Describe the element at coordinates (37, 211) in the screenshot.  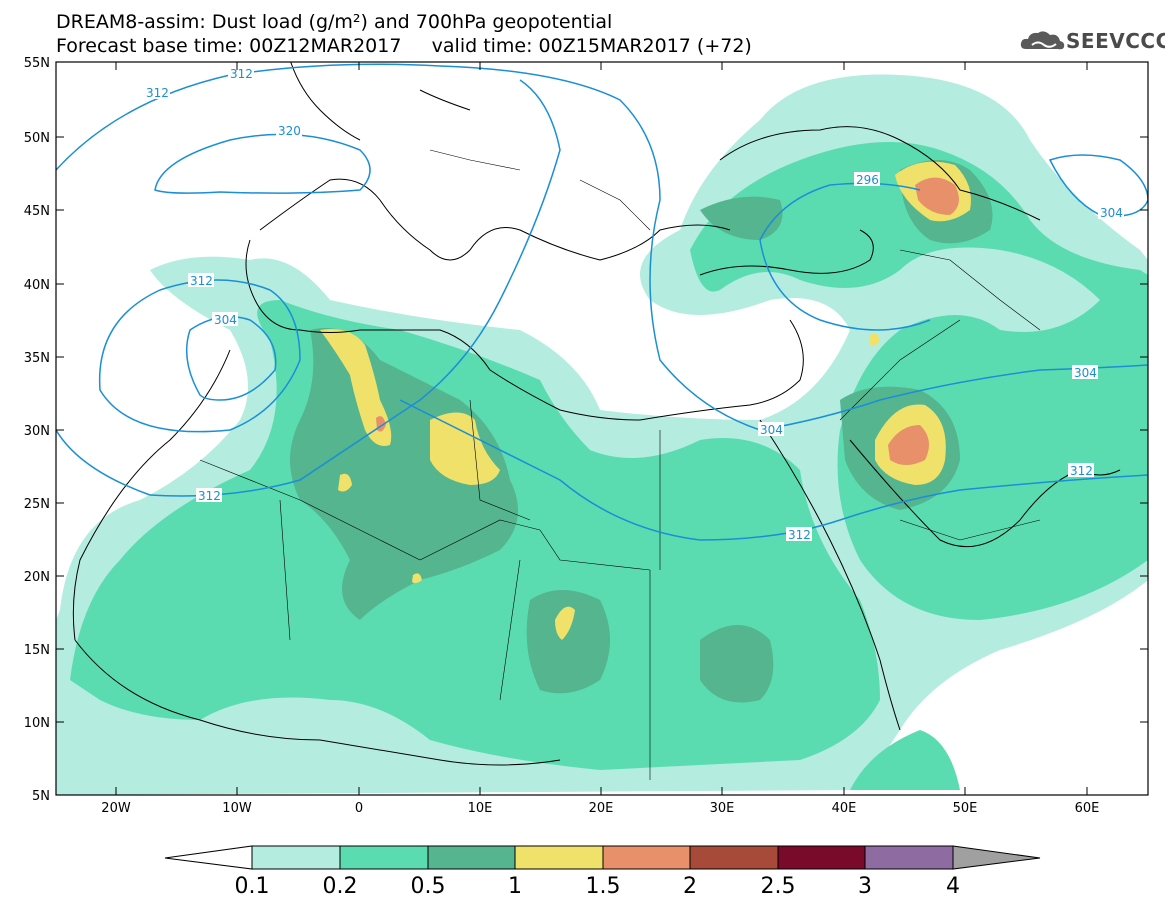
I see `lat-label: 45N` at that location.